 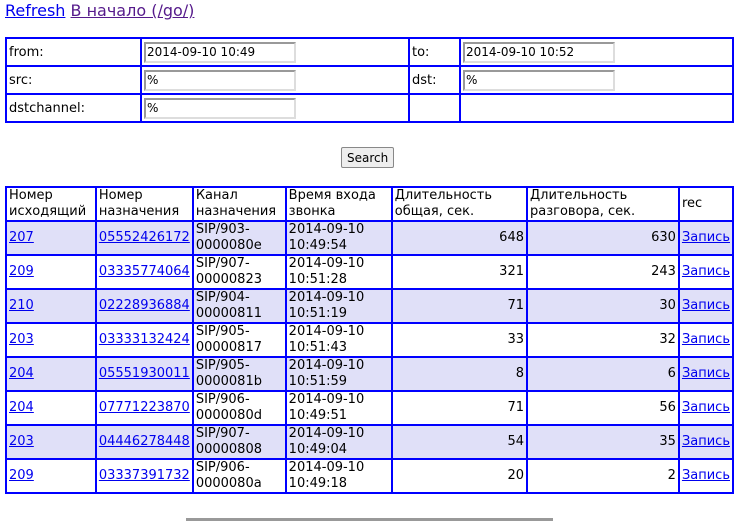 What do you see at coordinates (228, 271) in the screenshot?
I see `channel-cell: SIP/907-00000823` at bounding box center [228, 271].